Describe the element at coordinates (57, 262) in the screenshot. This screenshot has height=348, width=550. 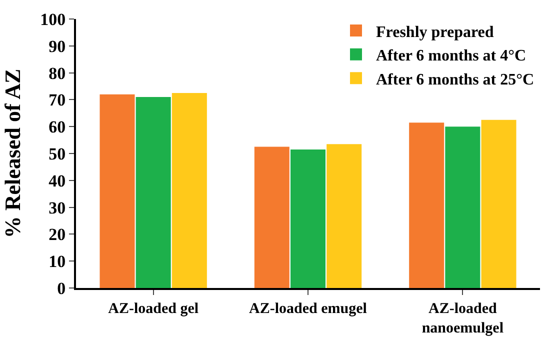
I see `y-tick-label: 10` at that location.